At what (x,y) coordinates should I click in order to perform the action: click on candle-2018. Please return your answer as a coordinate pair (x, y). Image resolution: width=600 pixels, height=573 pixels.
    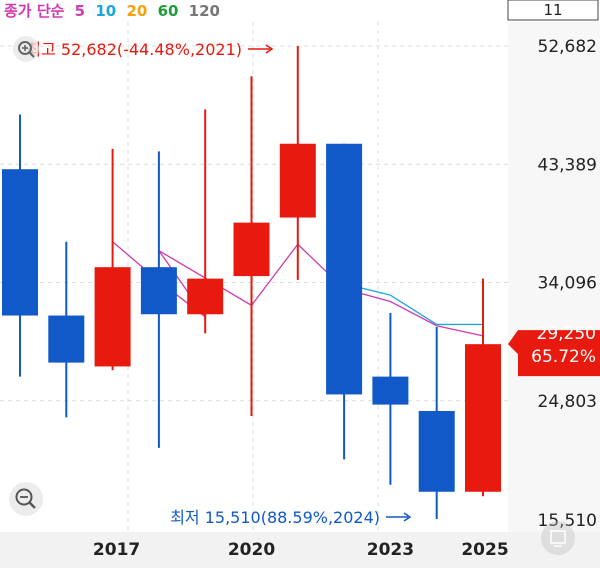
    Looking at the image, I should click on (158, 299).